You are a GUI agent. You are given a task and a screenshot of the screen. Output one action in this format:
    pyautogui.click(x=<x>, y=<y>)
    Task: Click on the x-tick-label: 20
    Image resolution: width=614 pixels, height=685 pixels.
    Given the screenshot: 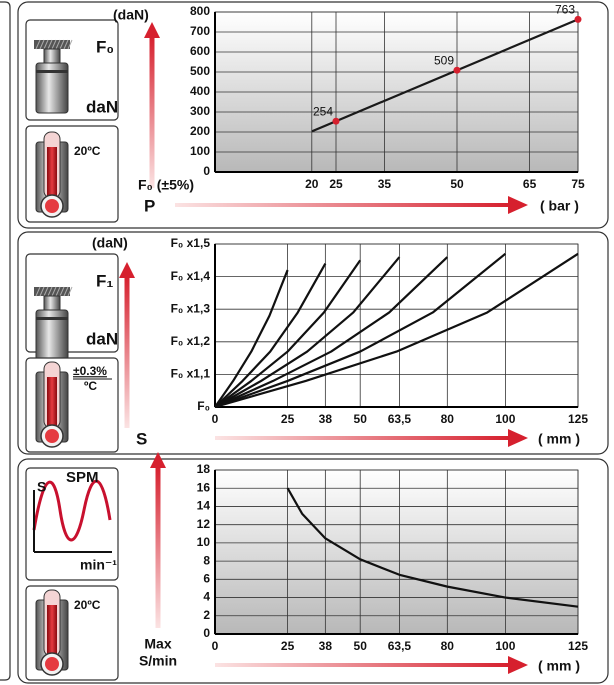 What is the action you would take?
    pyautogui.click(x=312, y=184)
    